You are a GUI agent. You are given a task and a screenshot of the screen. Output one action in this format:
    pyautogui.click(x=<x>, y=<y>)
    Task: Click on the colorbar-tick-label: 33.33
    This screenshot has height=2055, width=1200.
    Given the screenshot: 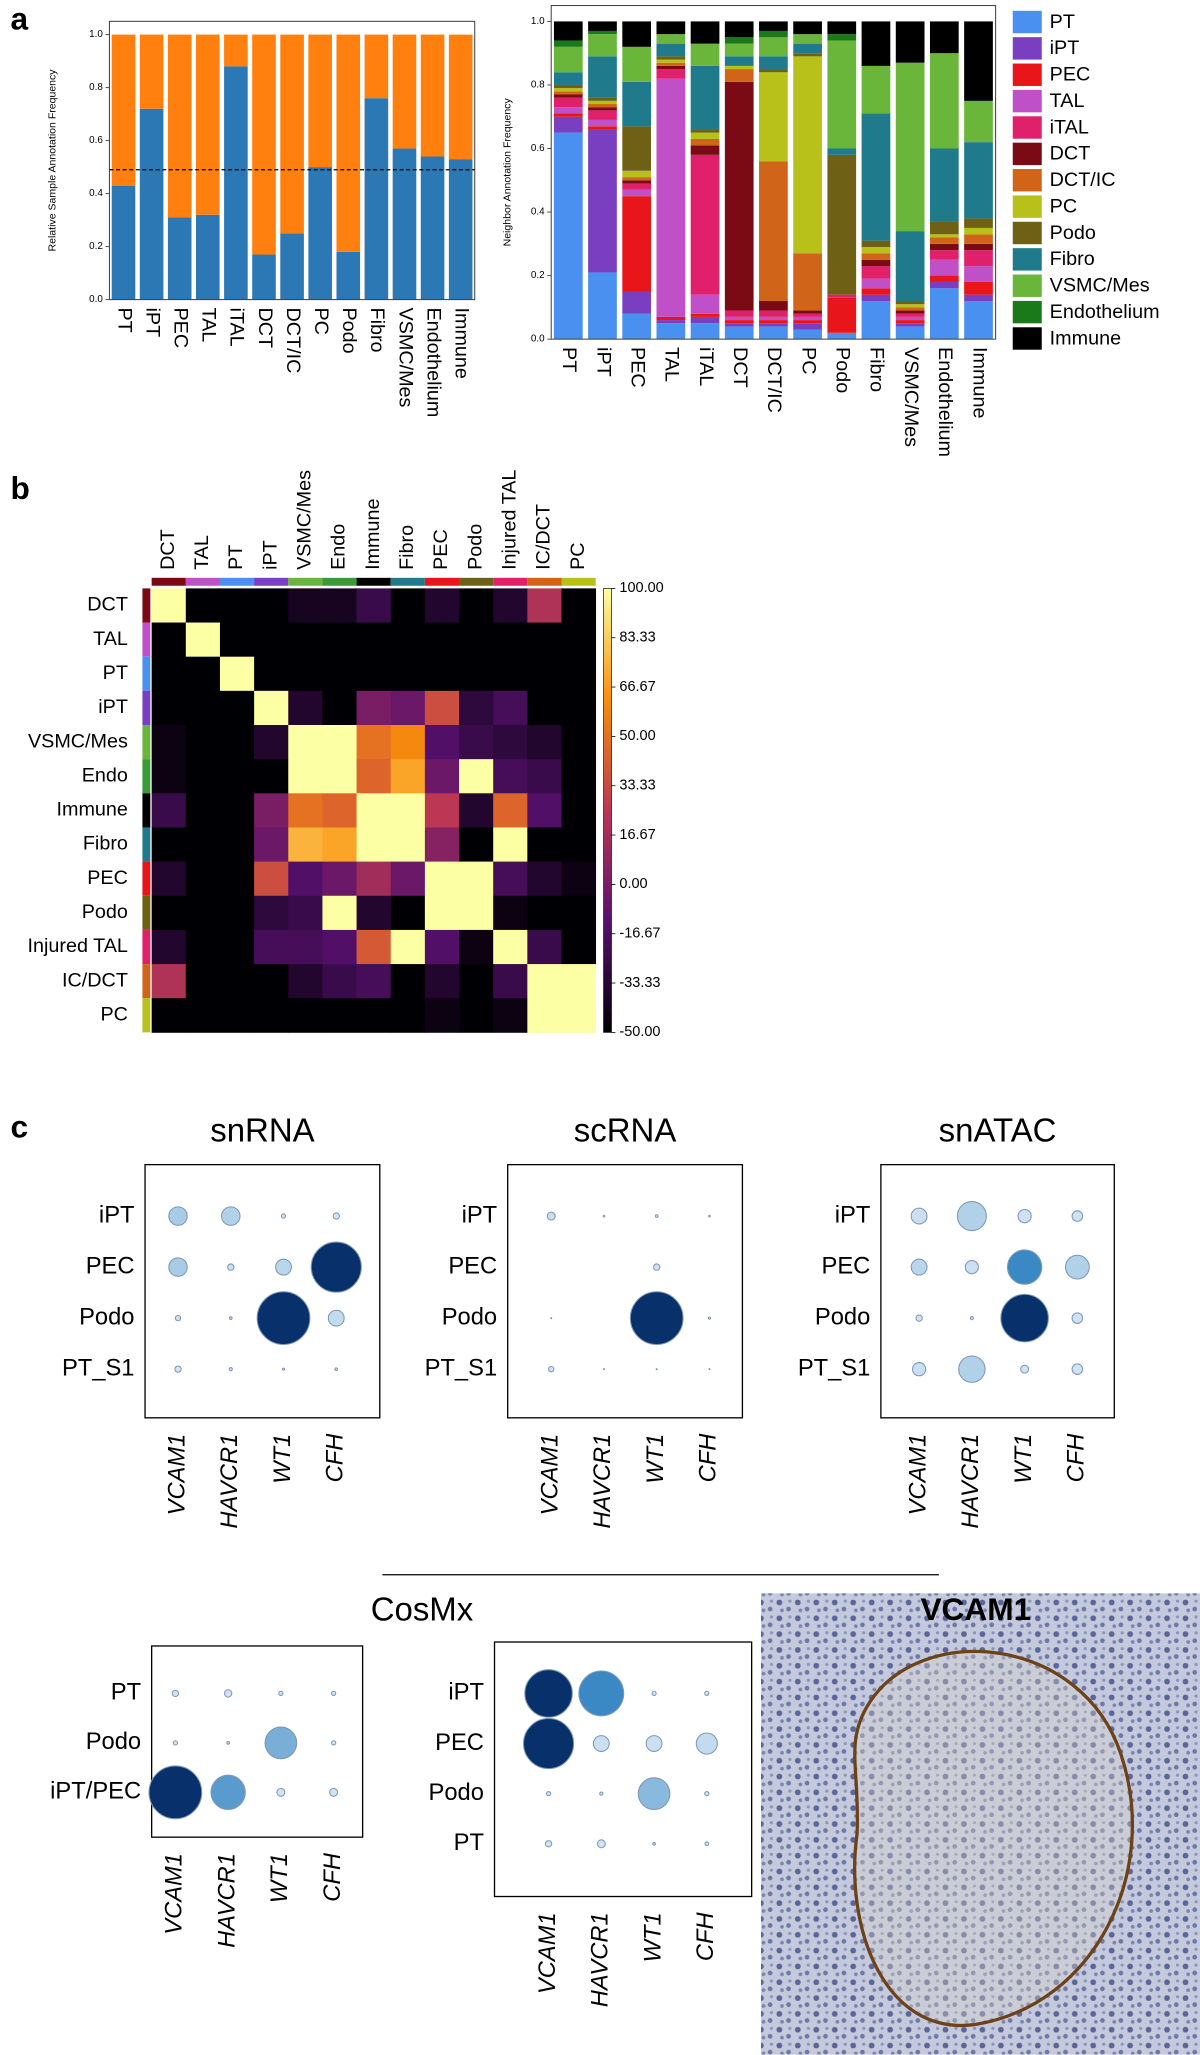 What is the action you would take?
    pyautogui.click(x=637, y=786)
    